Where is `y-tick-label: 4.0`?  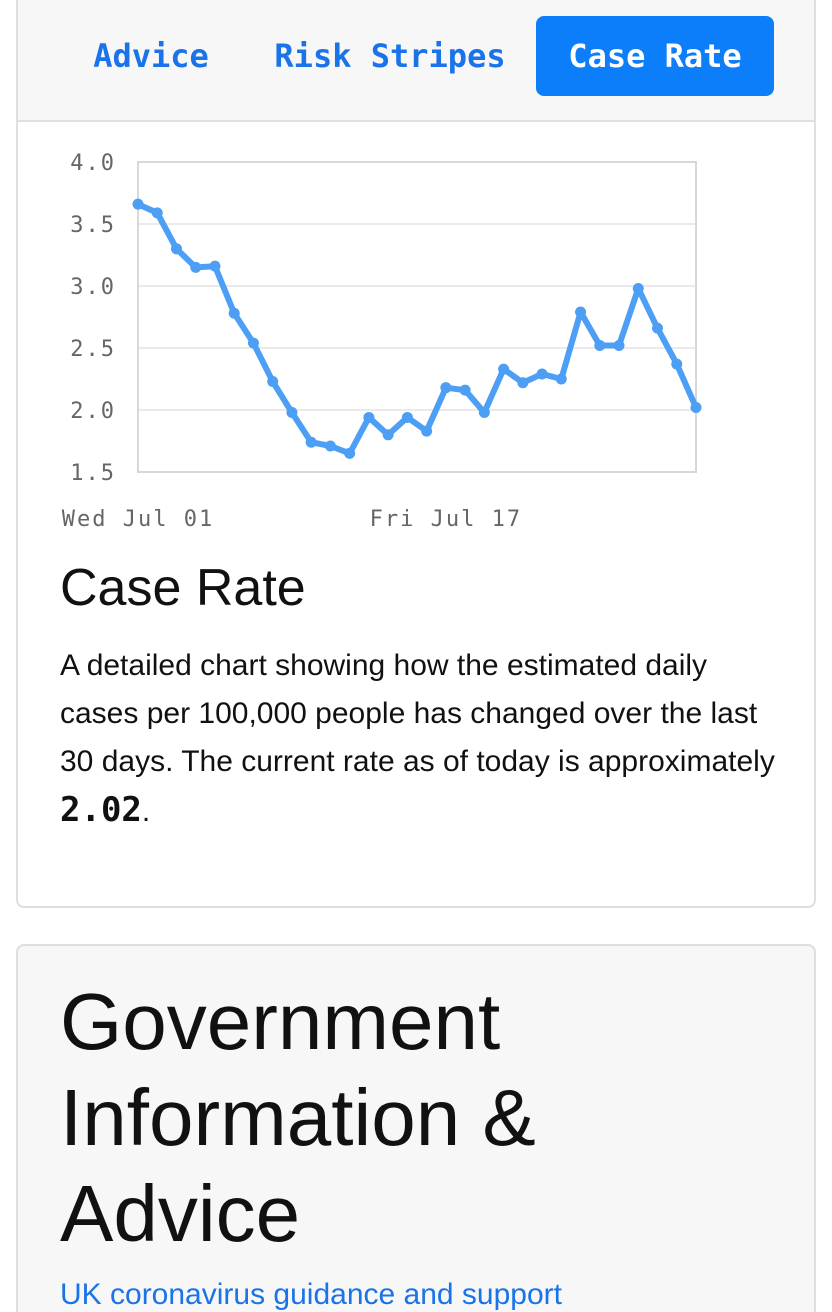 y-tick-label: 4.0 is located at coordinates (93, 163).